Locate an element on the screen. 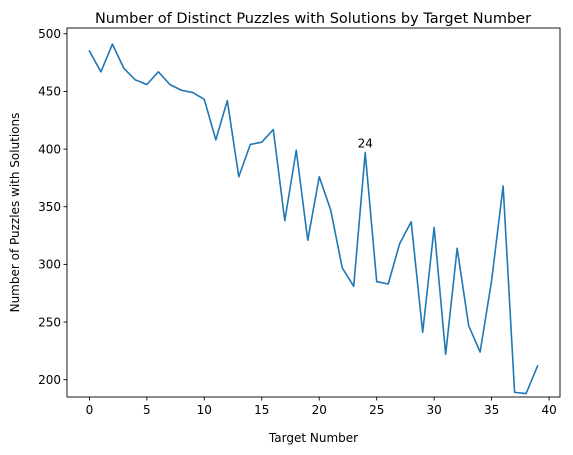  x-axis-ticks: 0 5 10 15 20 25 30 35 40 is located at coordinates (321, 407).